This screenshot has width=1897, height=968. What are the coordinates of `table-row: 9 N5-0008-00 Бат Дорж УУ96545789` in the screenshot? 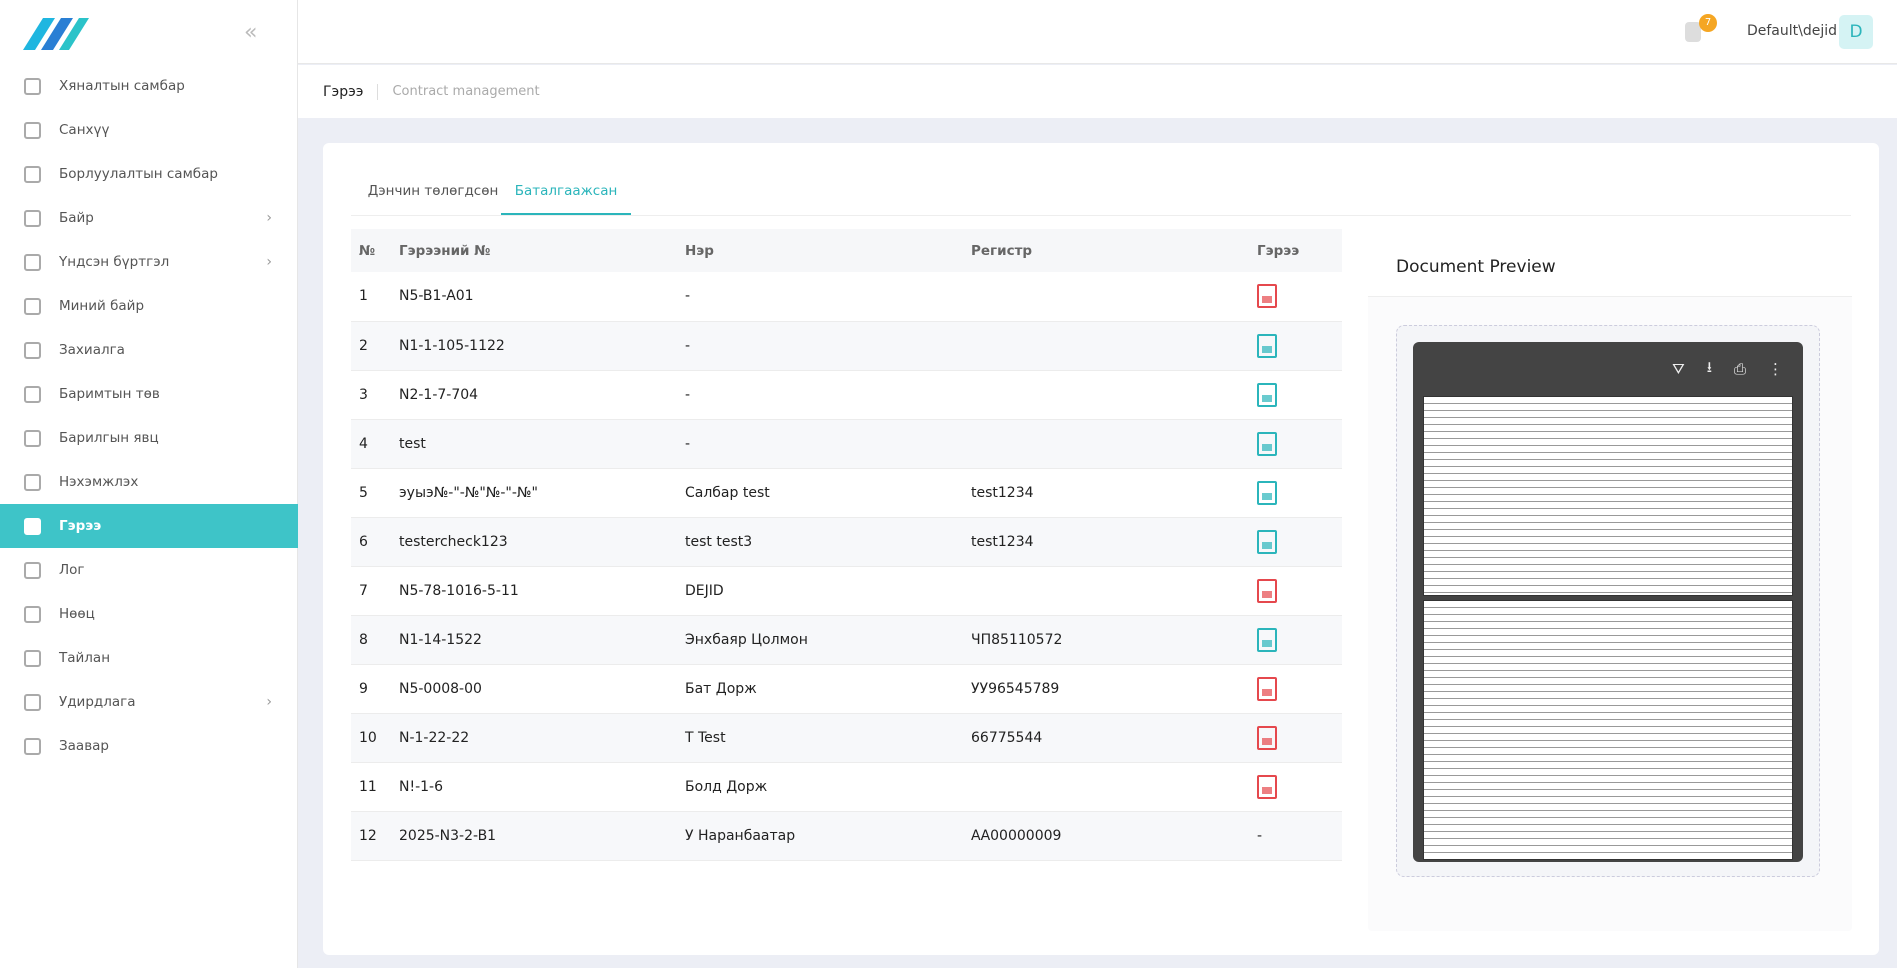 It's located at (846, 689).